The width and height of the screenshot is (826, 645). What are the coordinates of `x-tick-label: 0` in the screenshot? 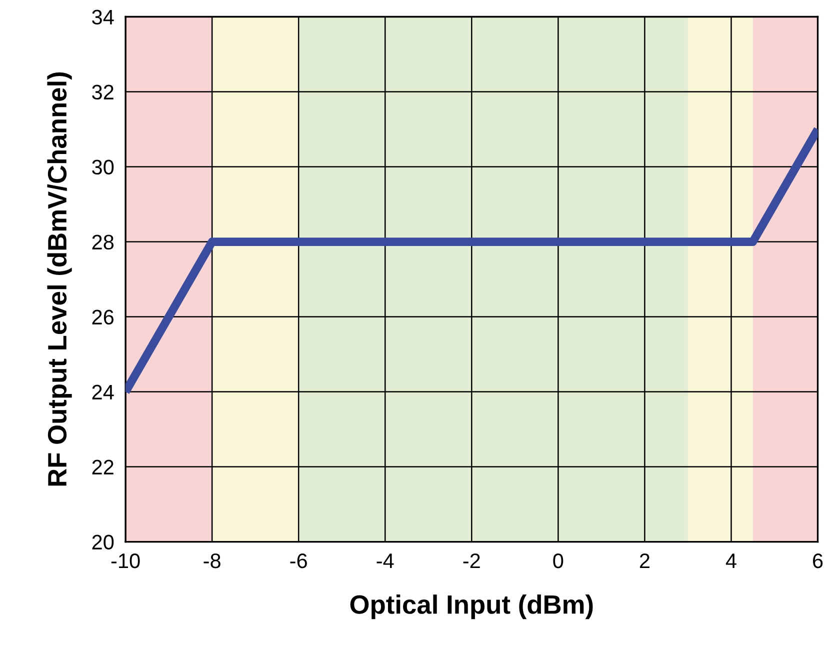 It's located at (558, 560).